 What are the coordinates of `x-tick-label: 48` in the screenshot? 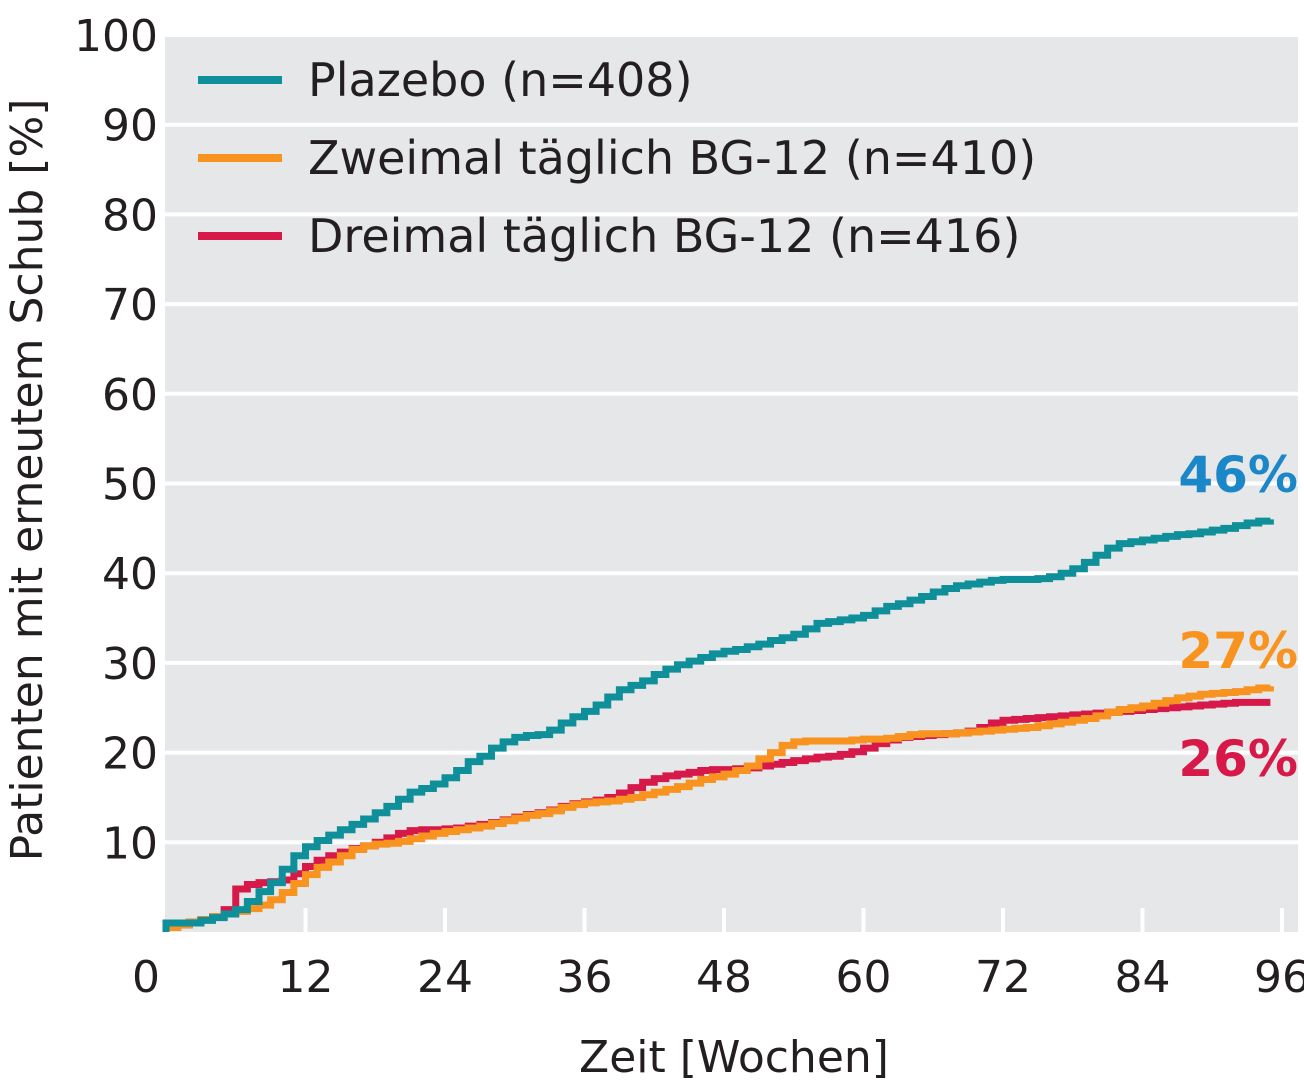 It's located at (724, 977).